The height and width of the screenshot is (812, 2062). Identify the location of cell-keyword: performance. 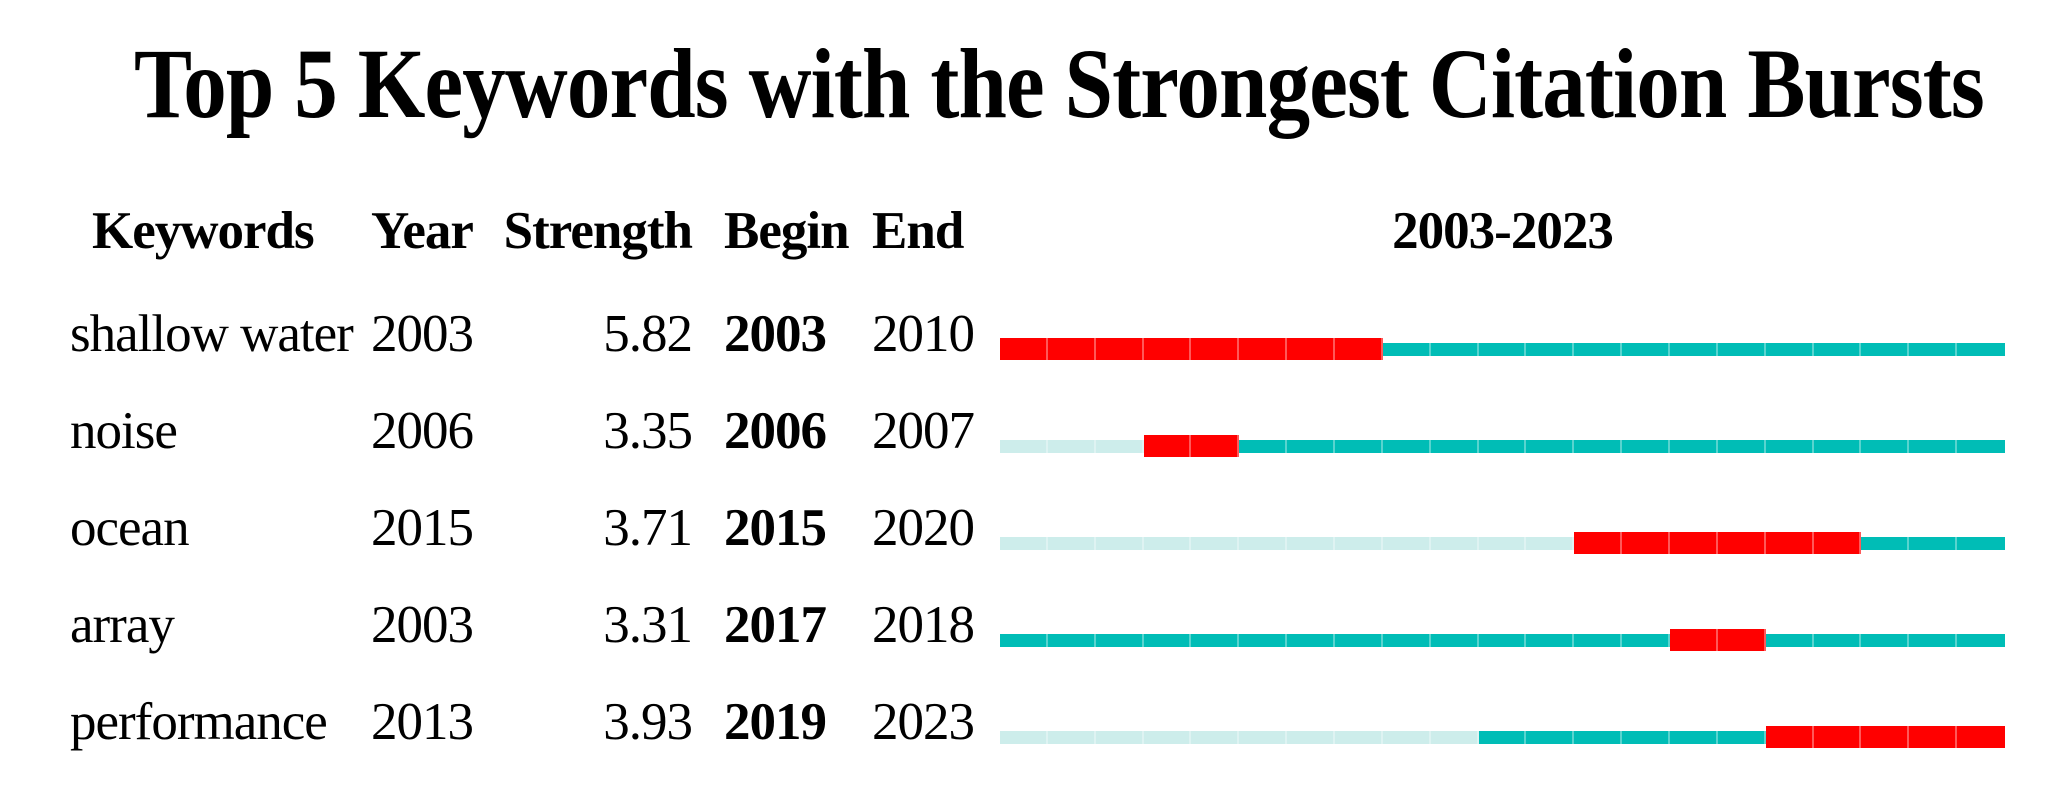
(199, 722).